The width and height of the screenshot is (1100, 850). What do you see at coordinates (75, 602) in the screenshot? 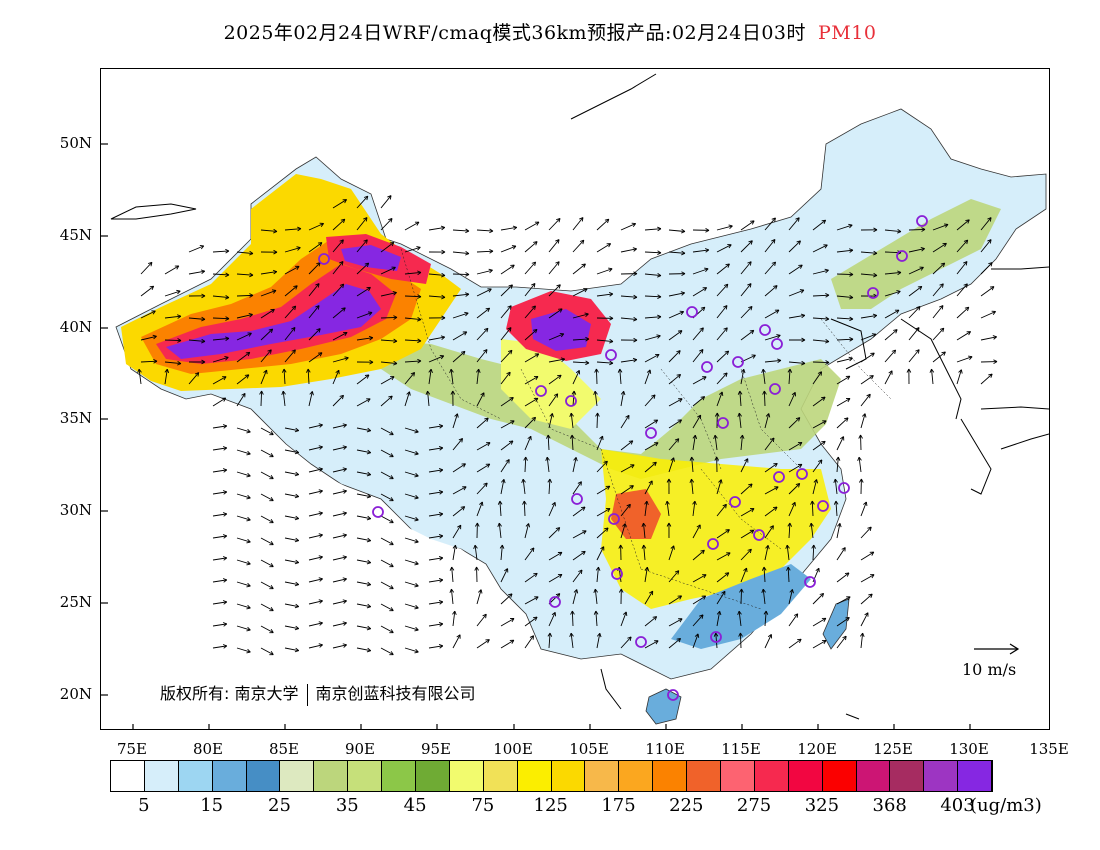
I see `lat-label: 25N` at bounding box center [75, 602].